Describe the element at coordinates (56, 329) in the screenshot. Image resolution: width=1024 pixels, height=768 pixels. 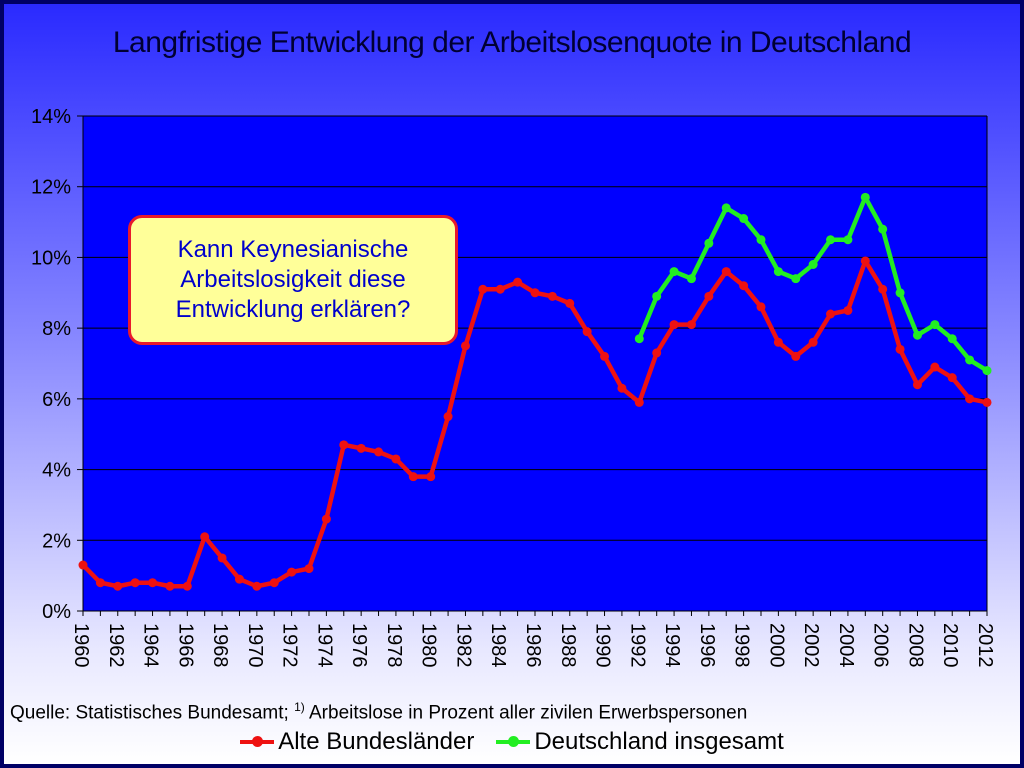
I see `y-tick-label: 8%` at that location.